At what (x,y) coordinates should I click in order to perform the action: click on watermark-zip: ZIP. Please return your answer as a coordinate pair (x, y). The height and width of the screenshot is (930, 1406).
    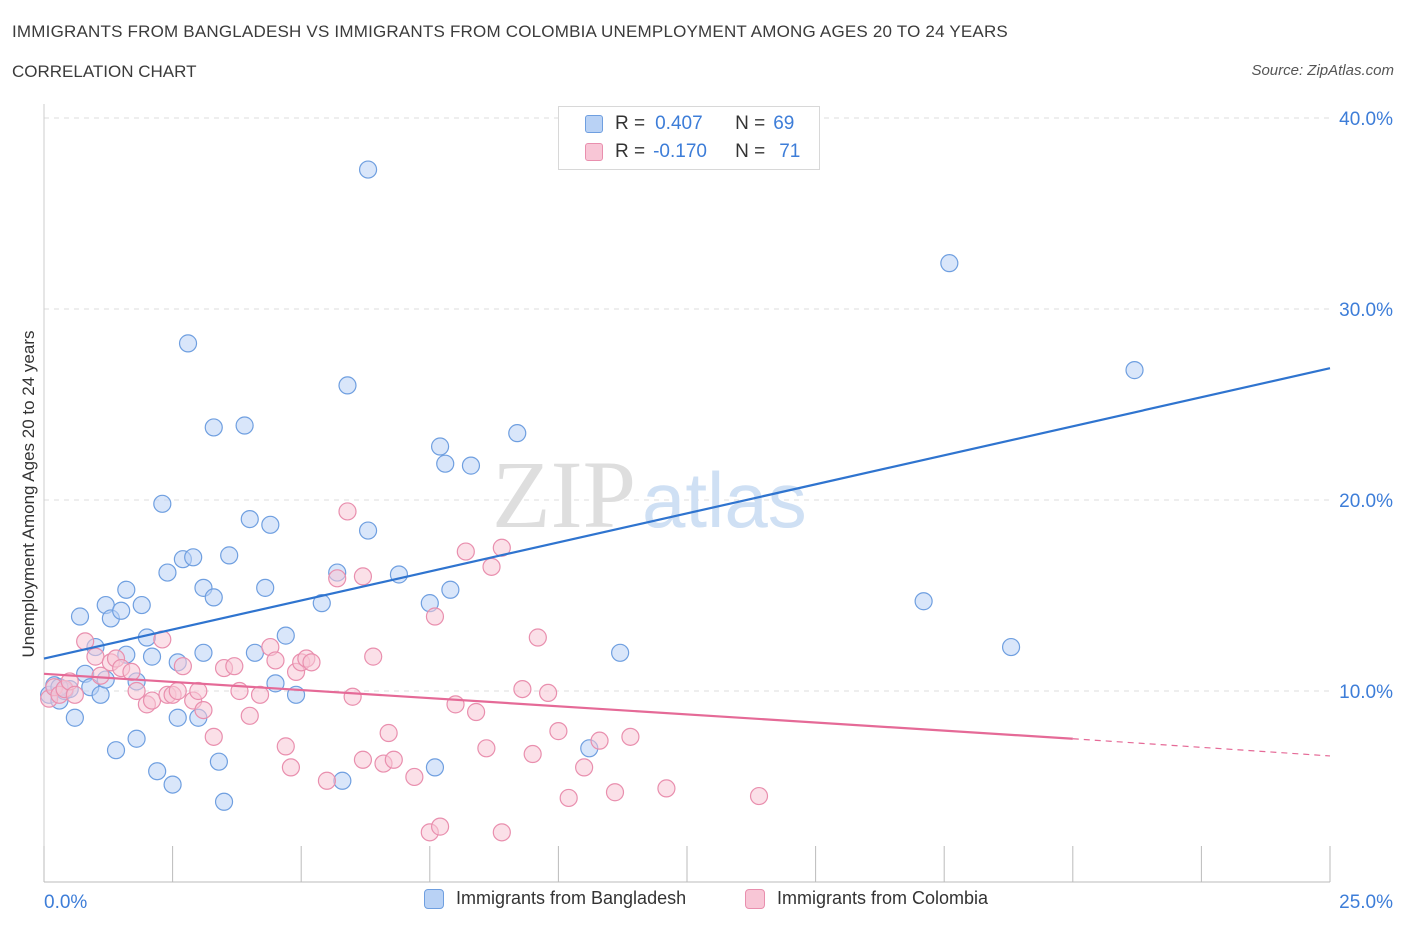
    Looking at the image, I should click on (564, 494).